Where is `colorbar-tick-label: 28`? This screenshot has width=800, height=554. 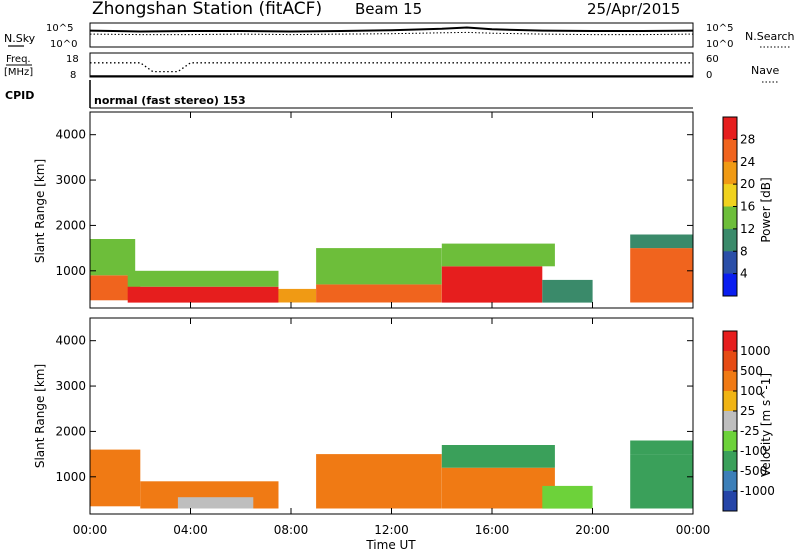
colorbar-tick-label: 28 is located at coordinates (747, 139).